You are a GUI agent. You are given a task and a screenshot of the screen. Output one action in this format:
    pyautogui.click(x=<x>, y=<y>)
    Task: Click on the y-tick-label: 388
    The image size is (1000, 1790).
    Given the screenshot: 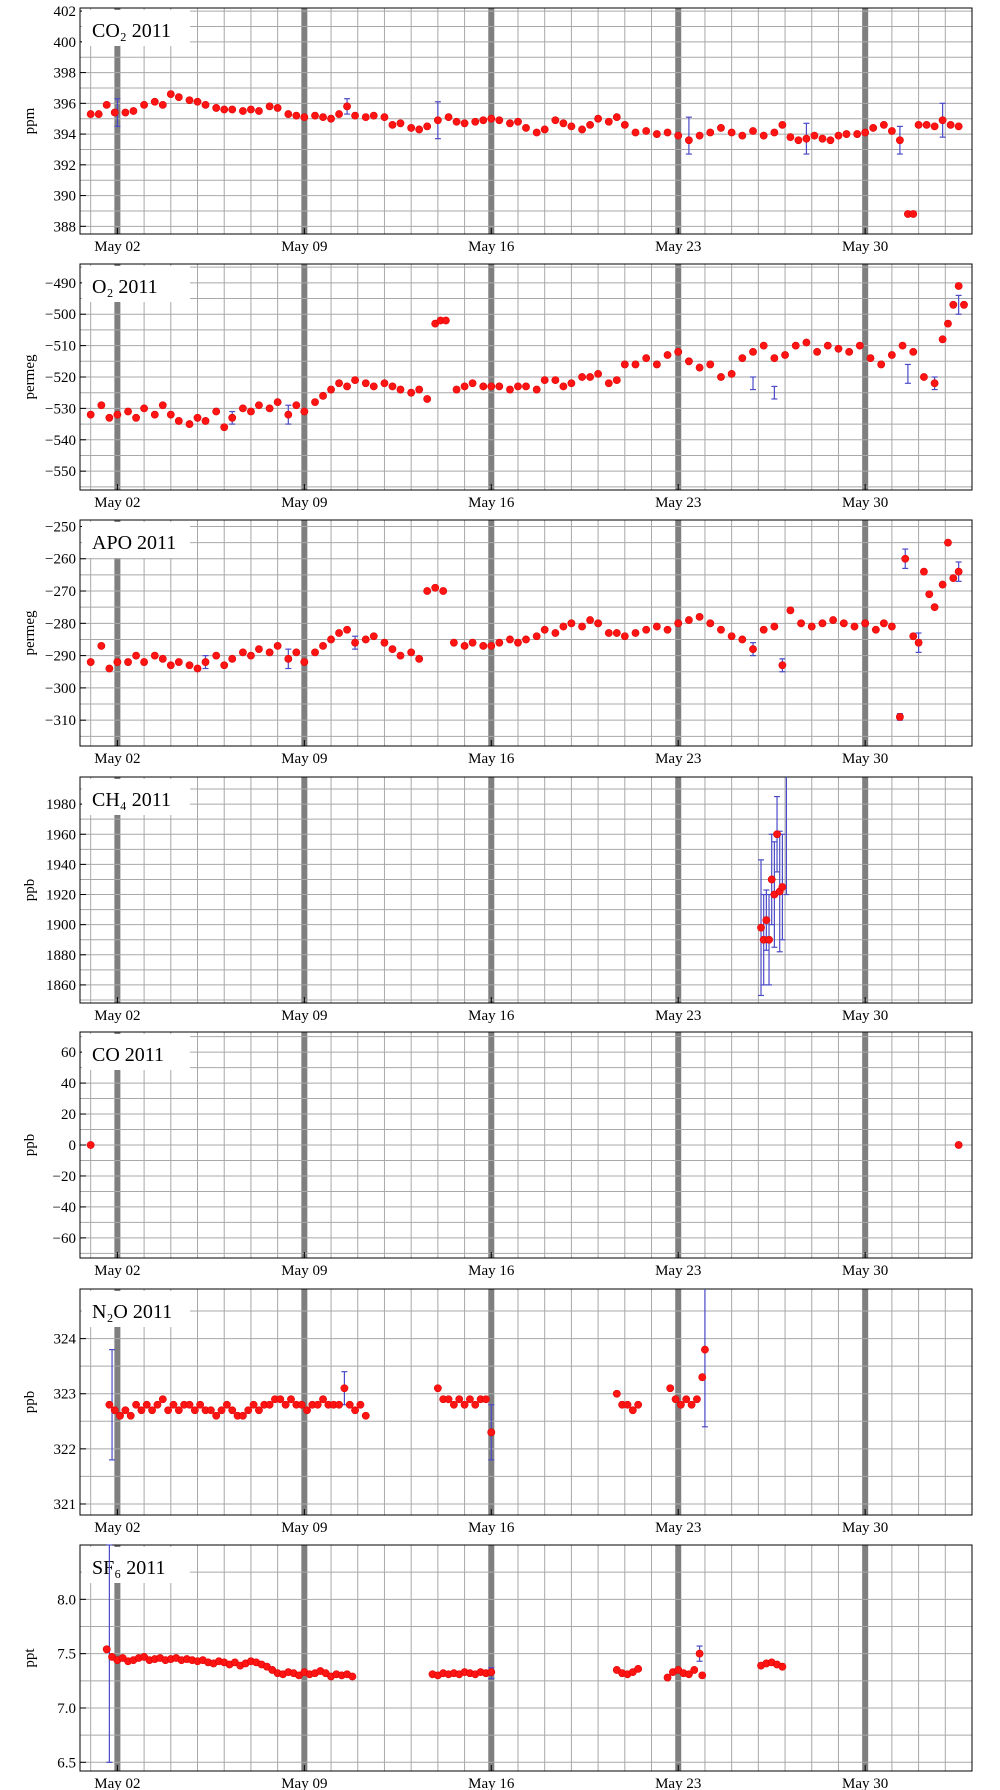 What is the action you would take?
    pyautogui.click(x=65, y=227)
    